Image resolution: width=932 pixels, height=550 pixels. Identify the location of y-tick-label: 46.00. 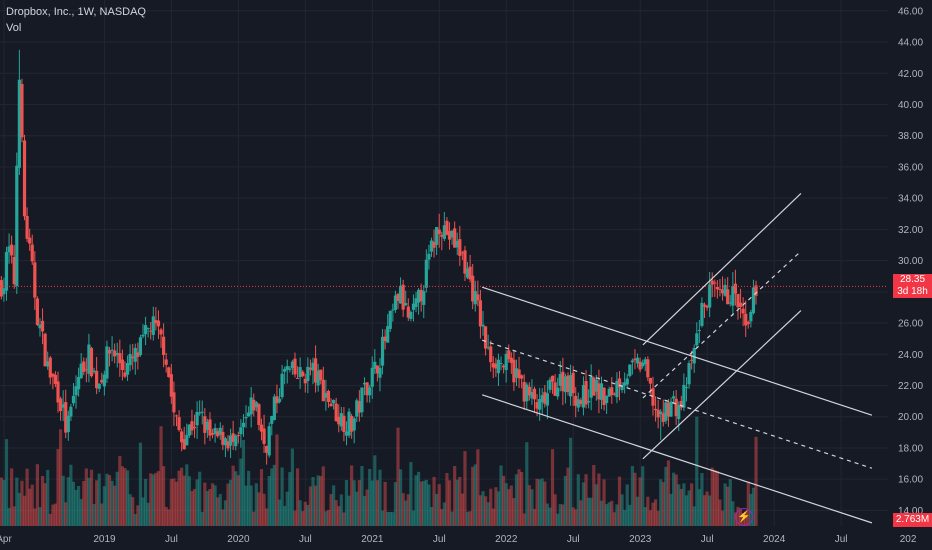
(910, 11).